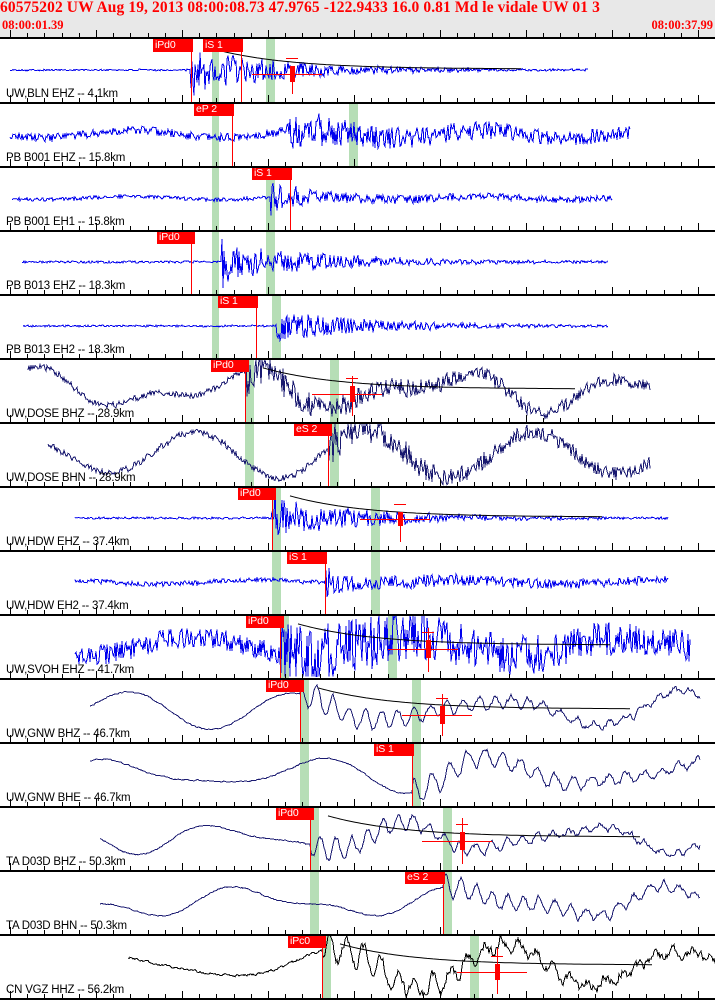 This screenshot has height=1000, width=715. Describe the element at coordinates (214, 109) in the screenshot. I see `phase-pick-label: eP 2` at that location.